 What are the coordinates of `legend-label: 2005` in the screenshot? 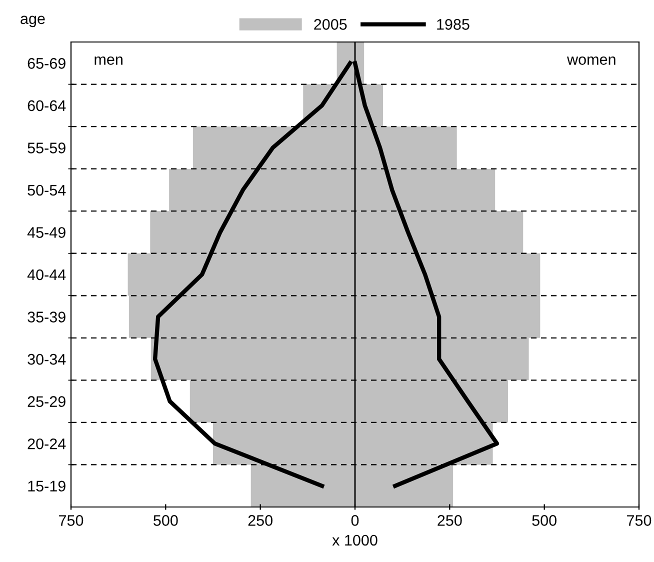 It's located at (330, 24).